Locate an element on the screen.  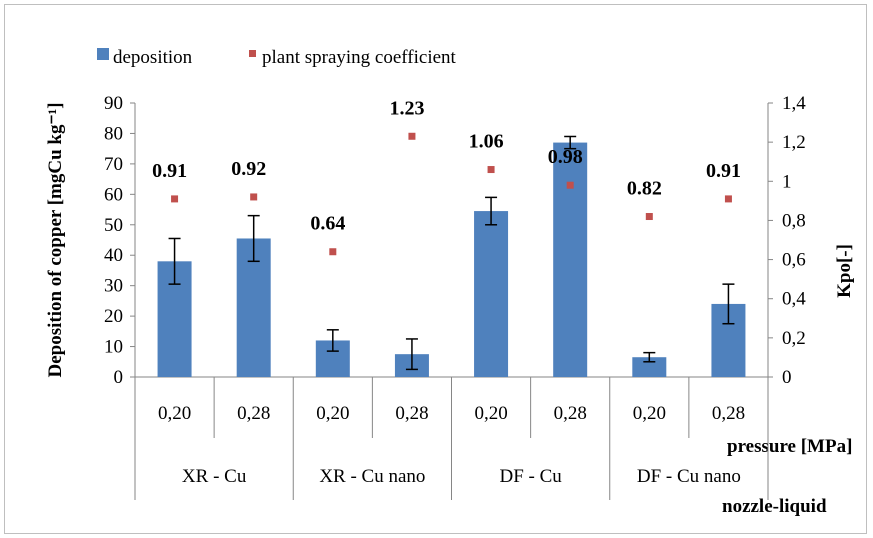
legend: deposition plant spraying coefficient is located at coordinates (277, 57).